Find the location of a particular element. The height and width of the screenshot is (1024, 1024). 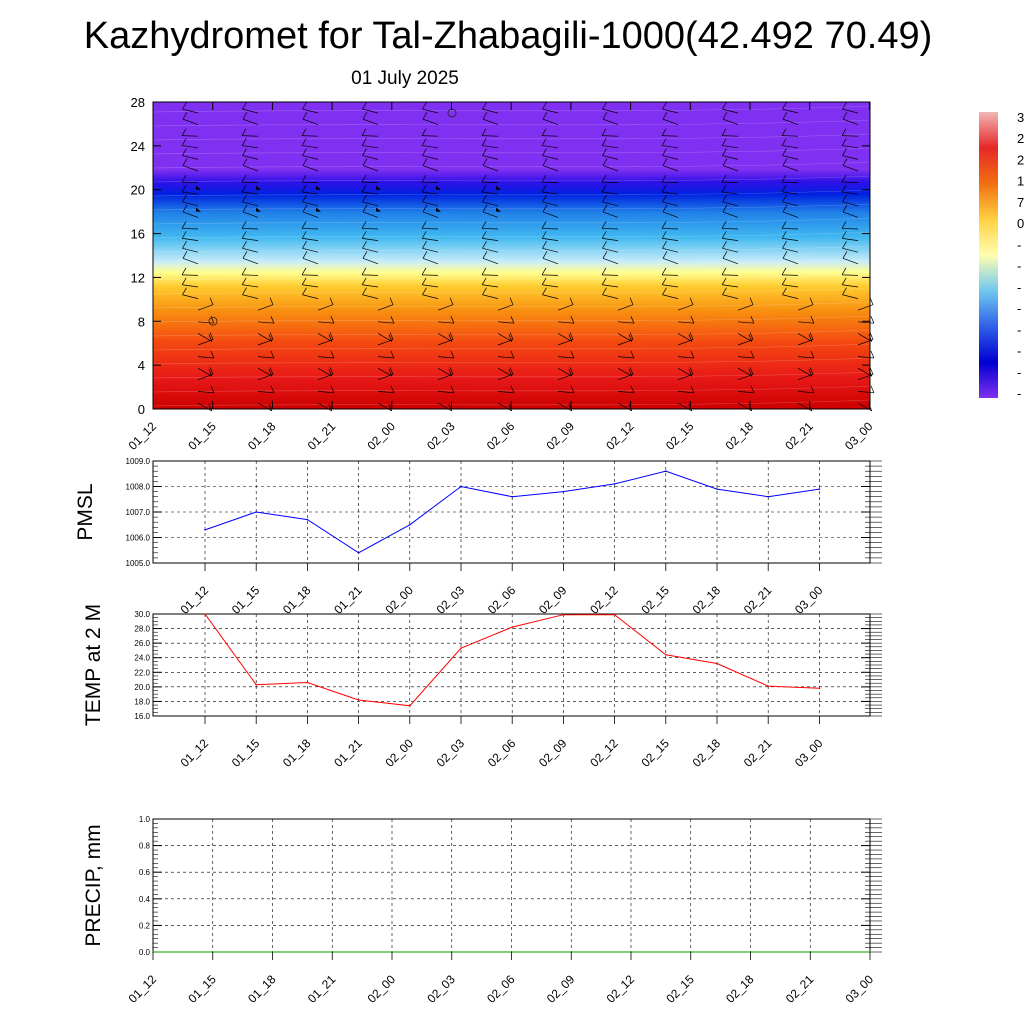

y-tick-label: 28.0 is located at coordinates (142, 629).